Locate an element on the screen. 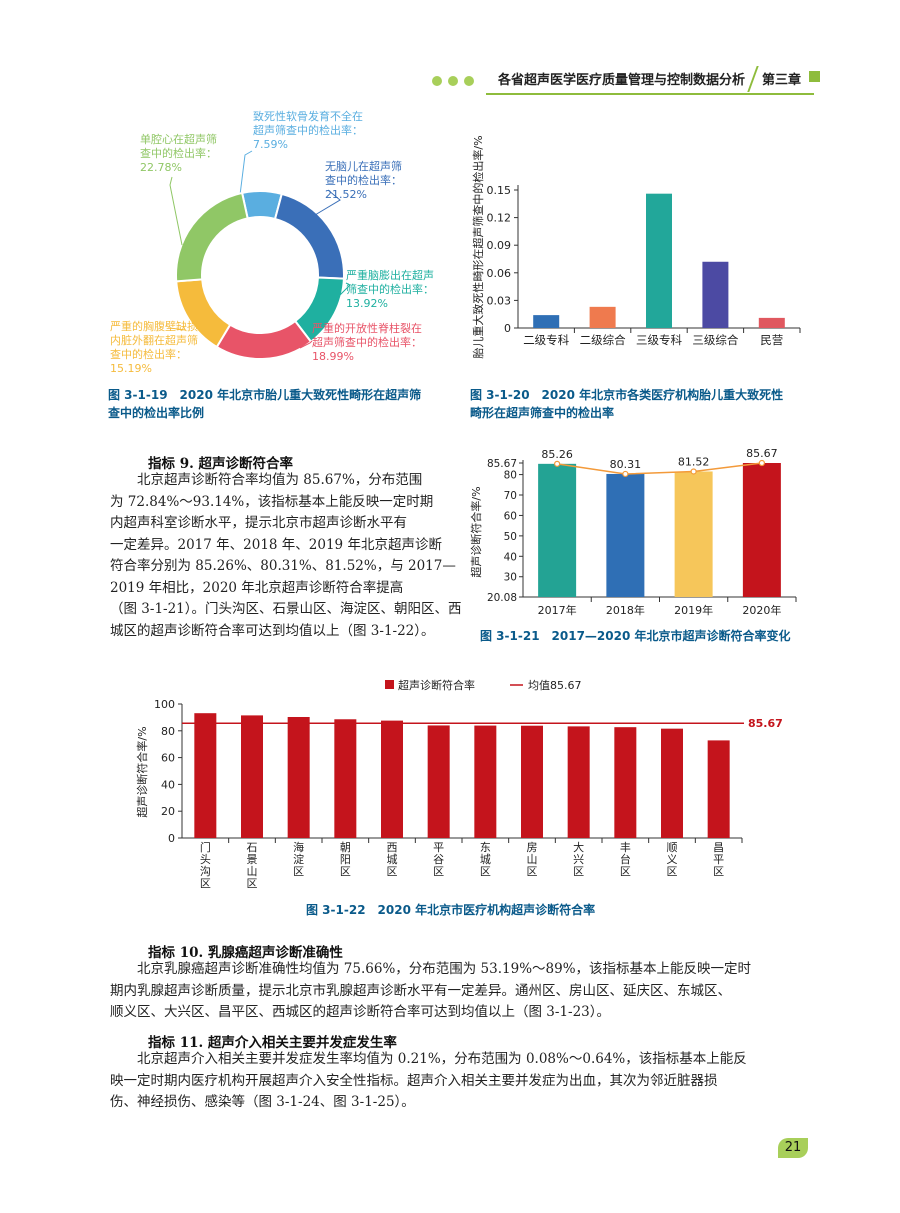 This screenshot has width=900, height=1213. y-tick-label: 60 is located at coordinates (168, 758).